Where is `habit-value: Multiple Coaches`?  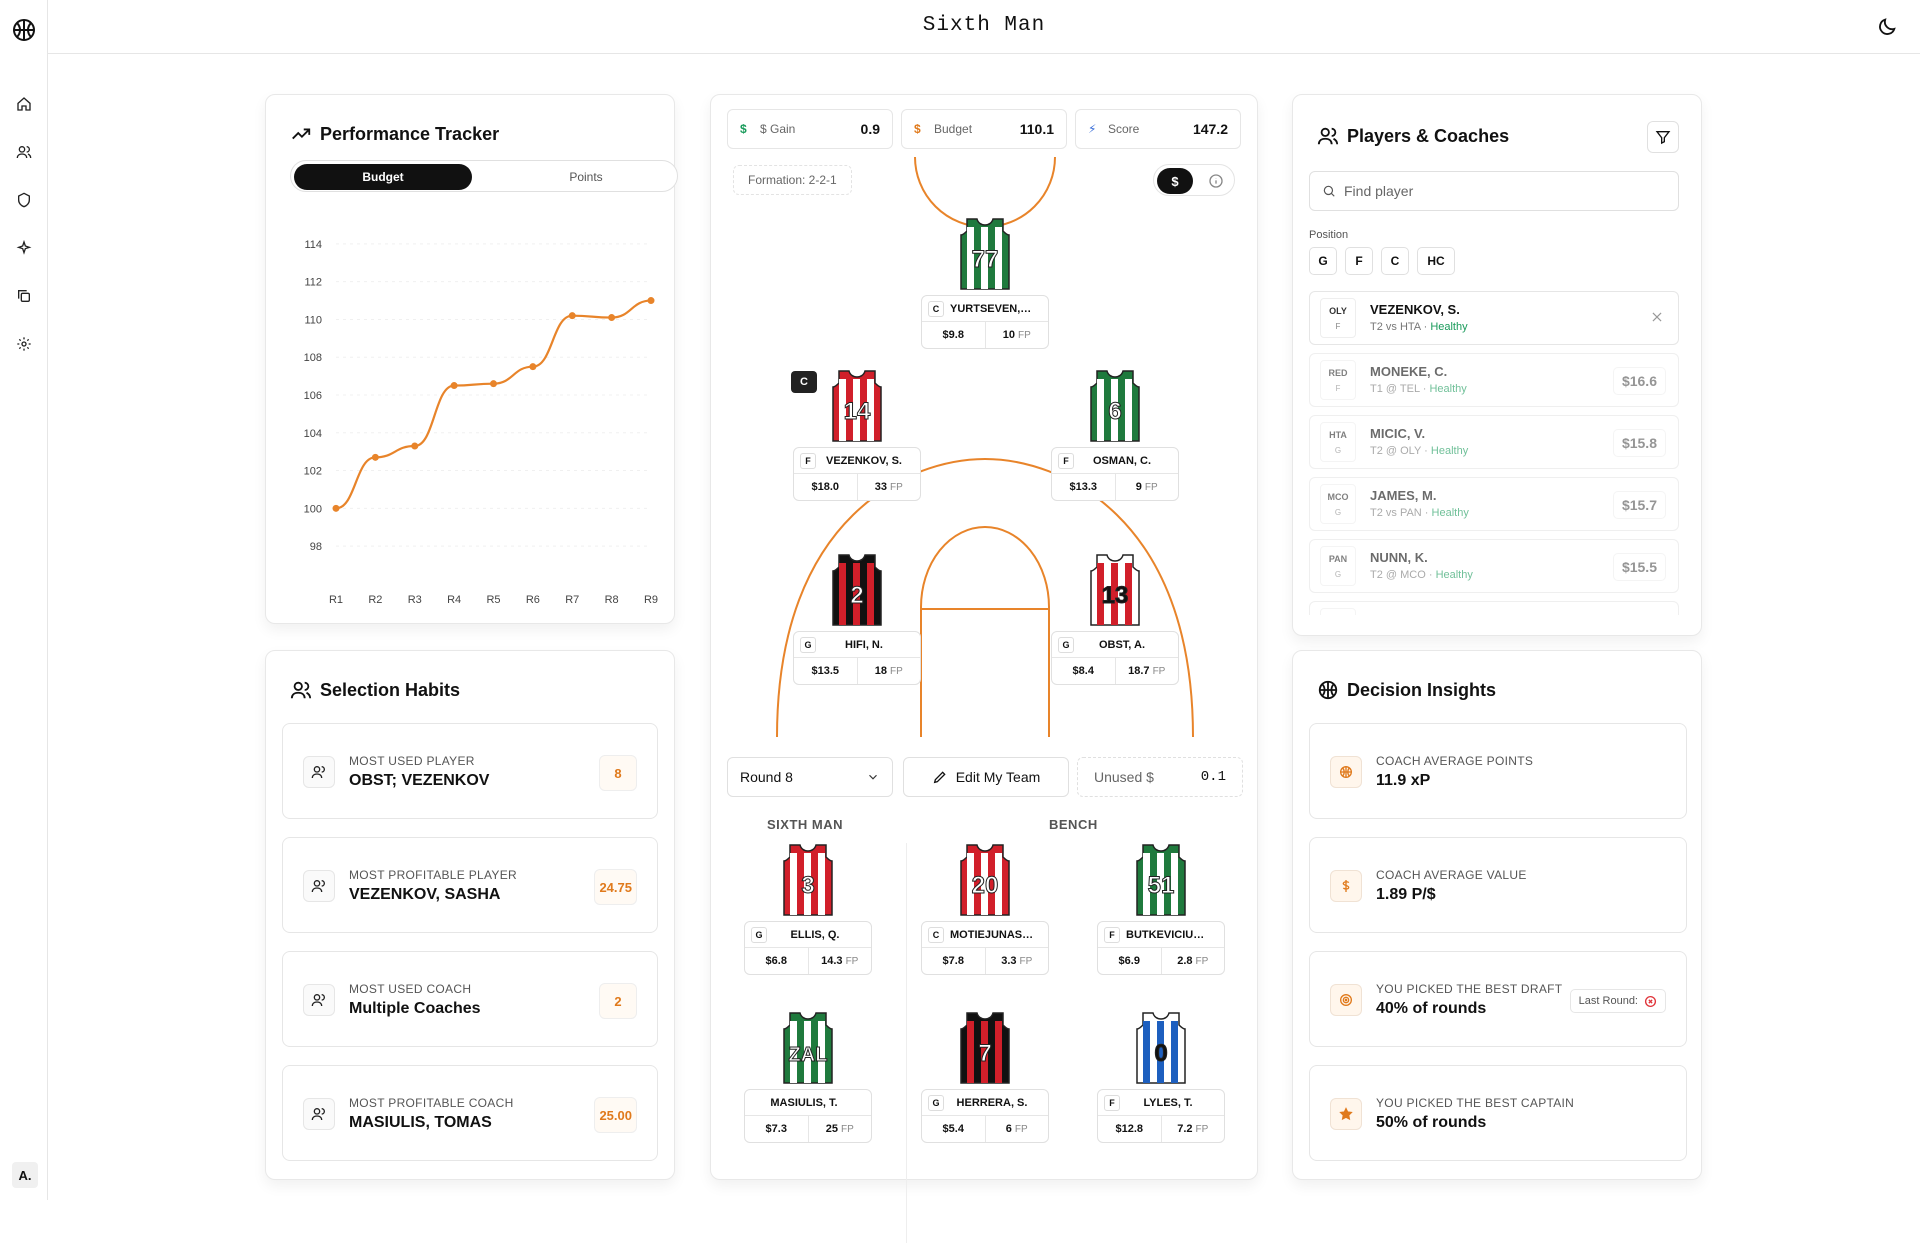
habit-value: Multiple Coaches is located at coordinates (415, 1008).